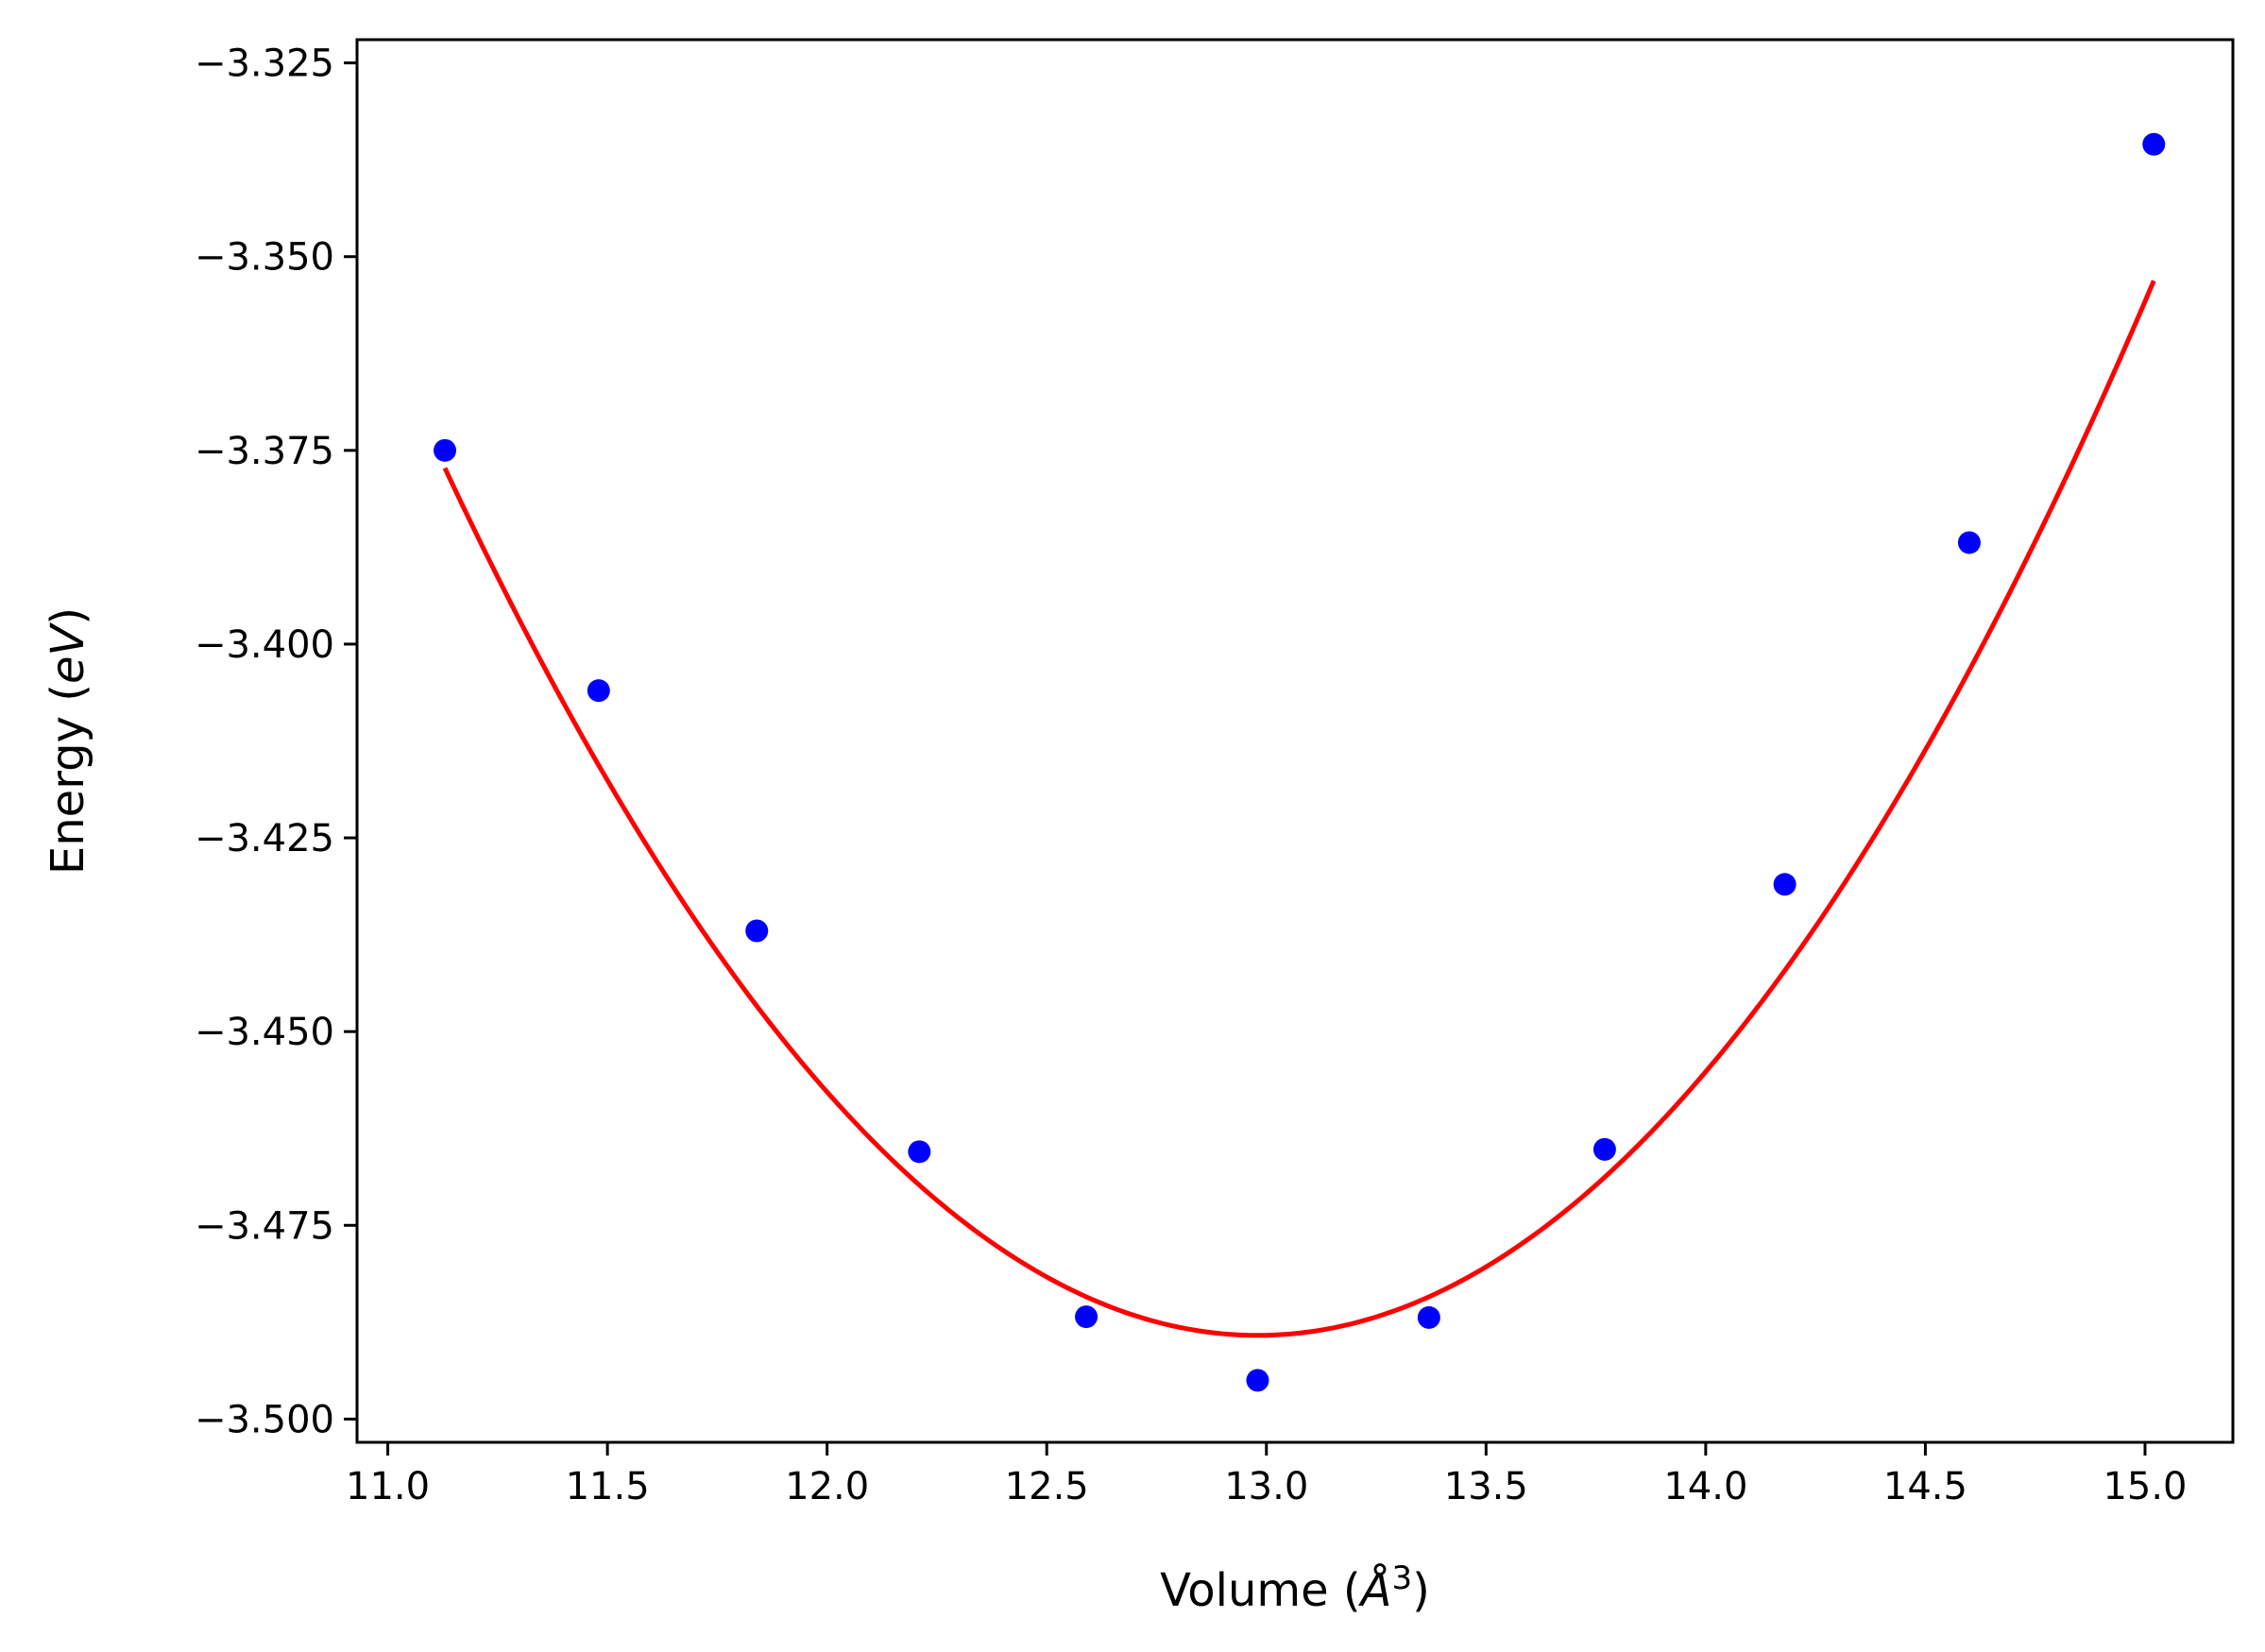  Describe the element at coordinates (264, 64) in the screenshot. I see `y-tick-label: −3.325` at that location.